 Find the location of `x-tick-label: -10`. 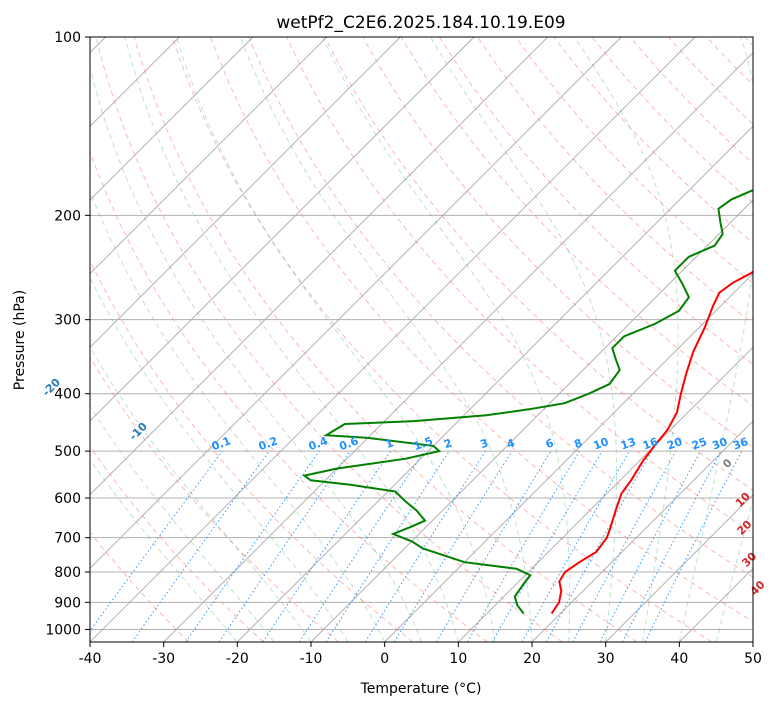

x-tick-label: -10 is located at coordinates (311, 659).